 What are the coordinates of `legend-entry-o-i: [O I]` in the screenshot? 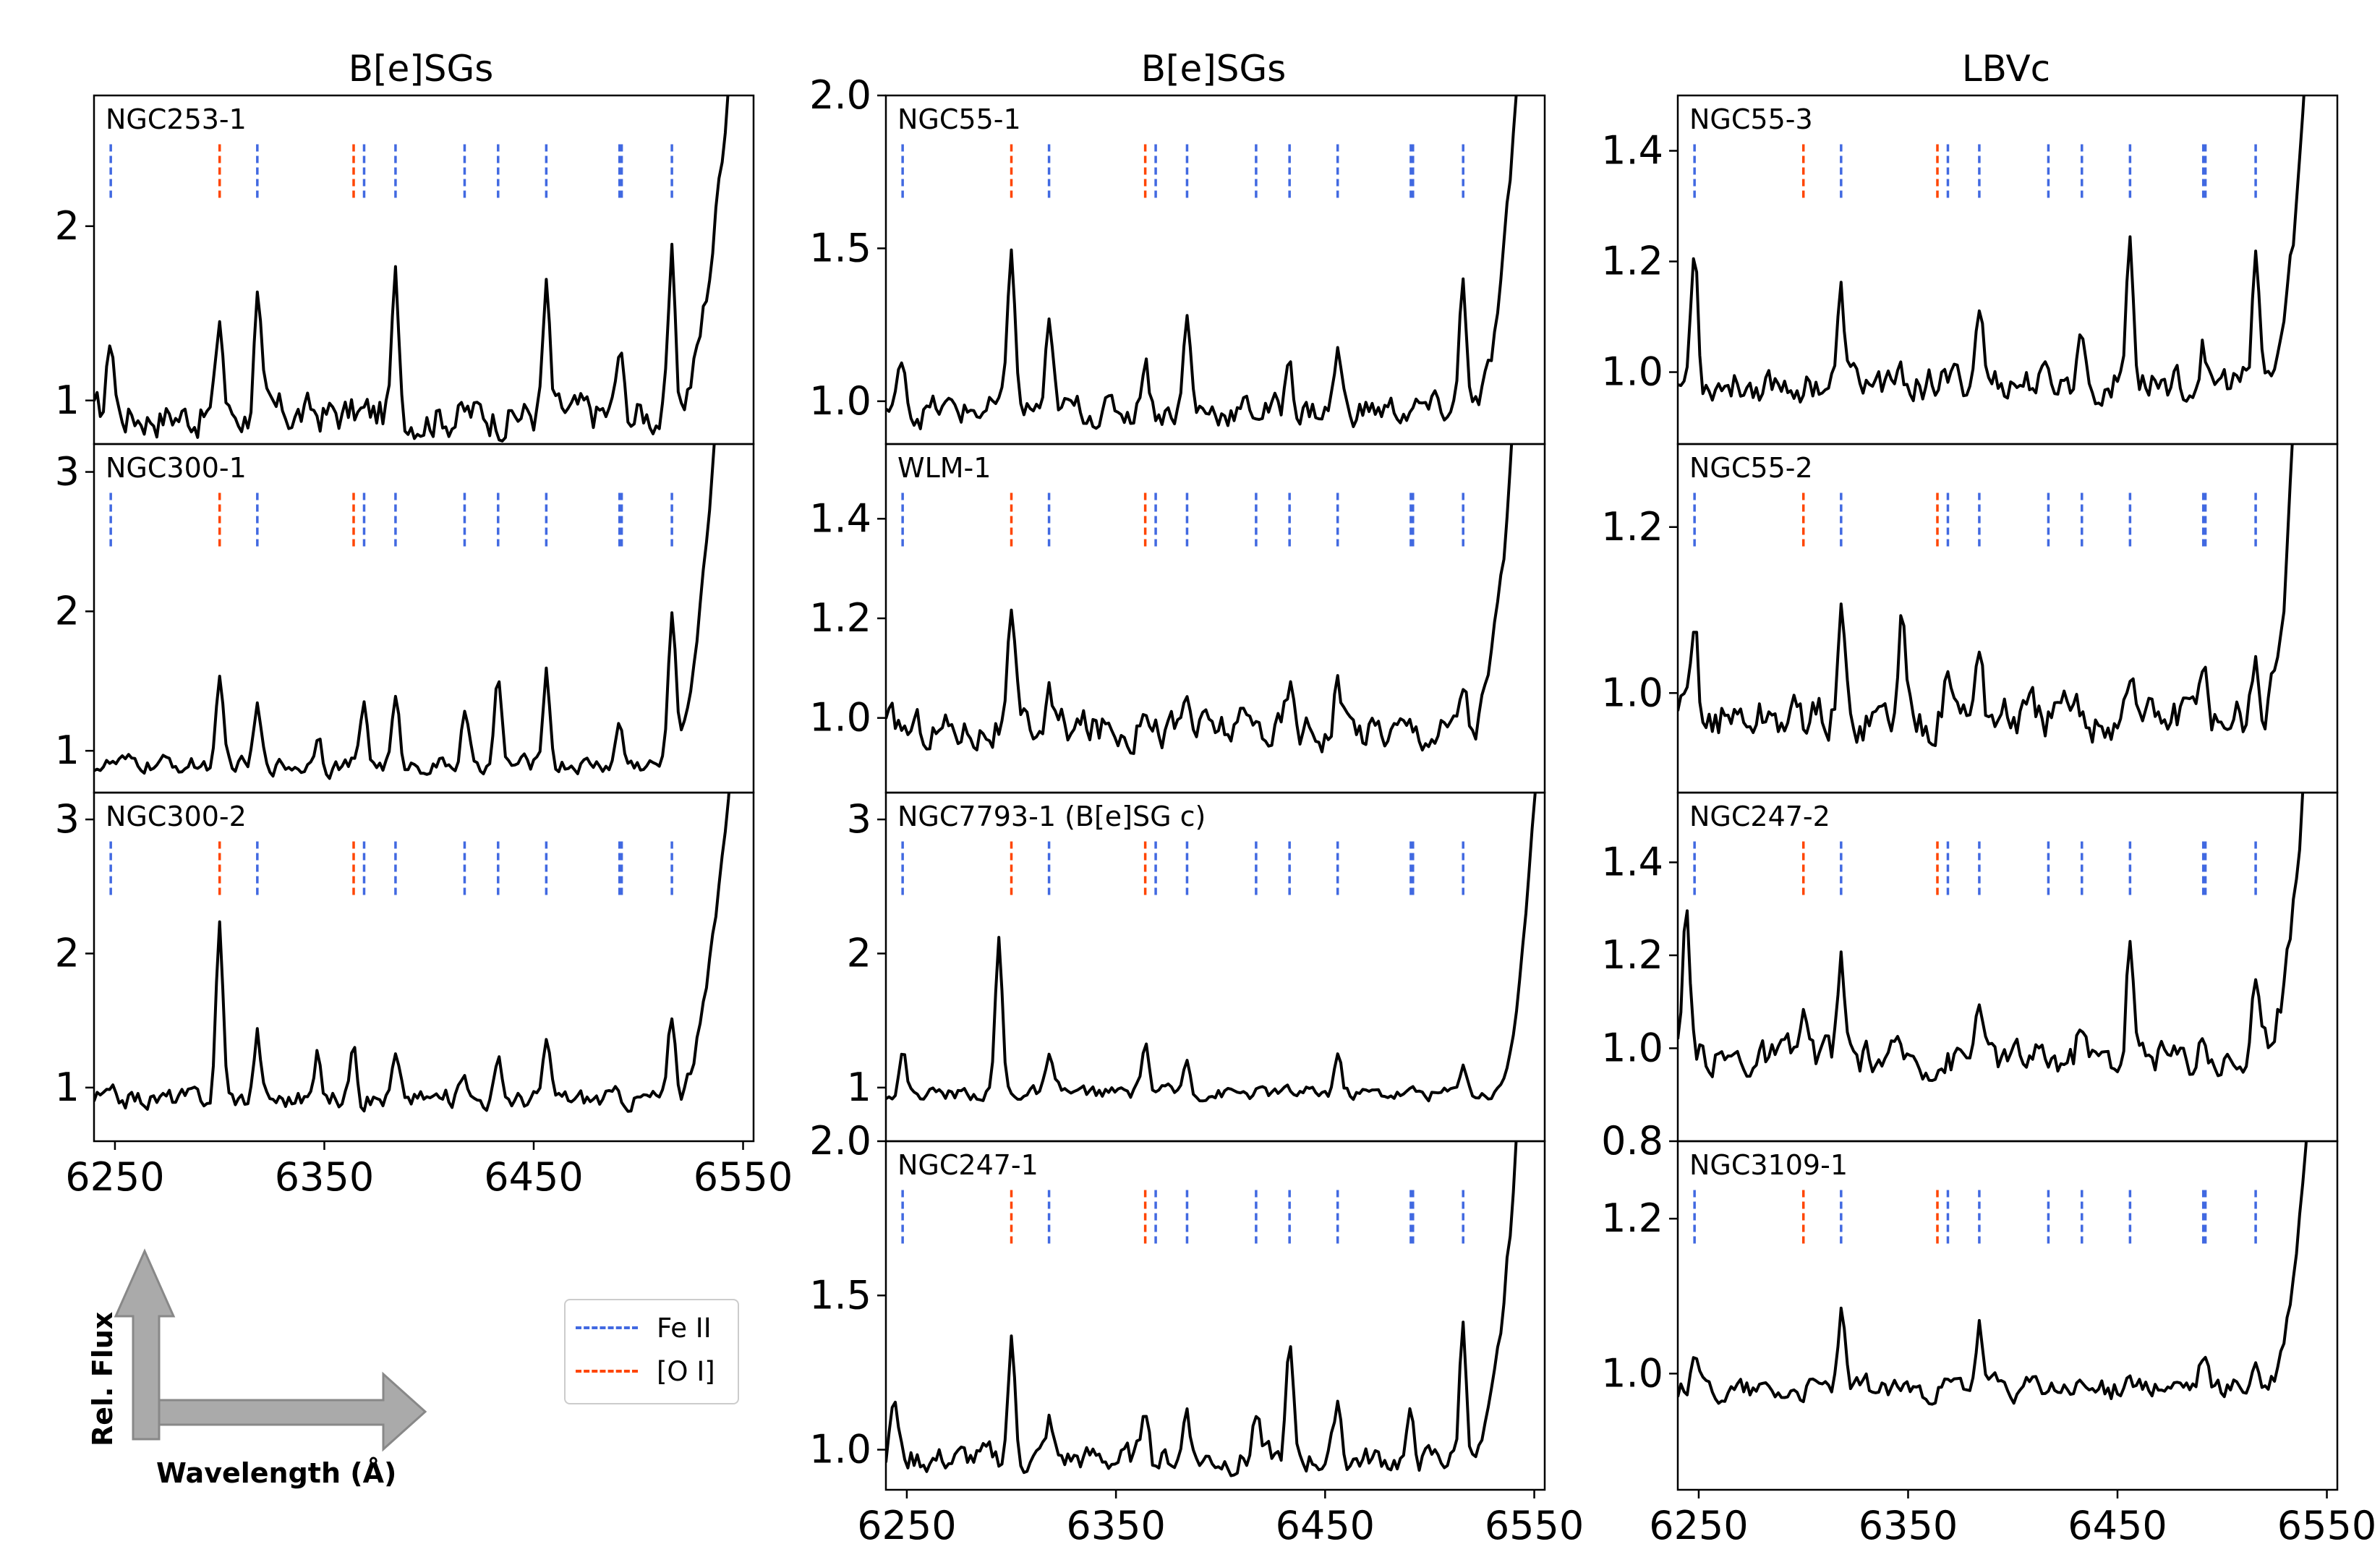 It's located at (645, 1371).